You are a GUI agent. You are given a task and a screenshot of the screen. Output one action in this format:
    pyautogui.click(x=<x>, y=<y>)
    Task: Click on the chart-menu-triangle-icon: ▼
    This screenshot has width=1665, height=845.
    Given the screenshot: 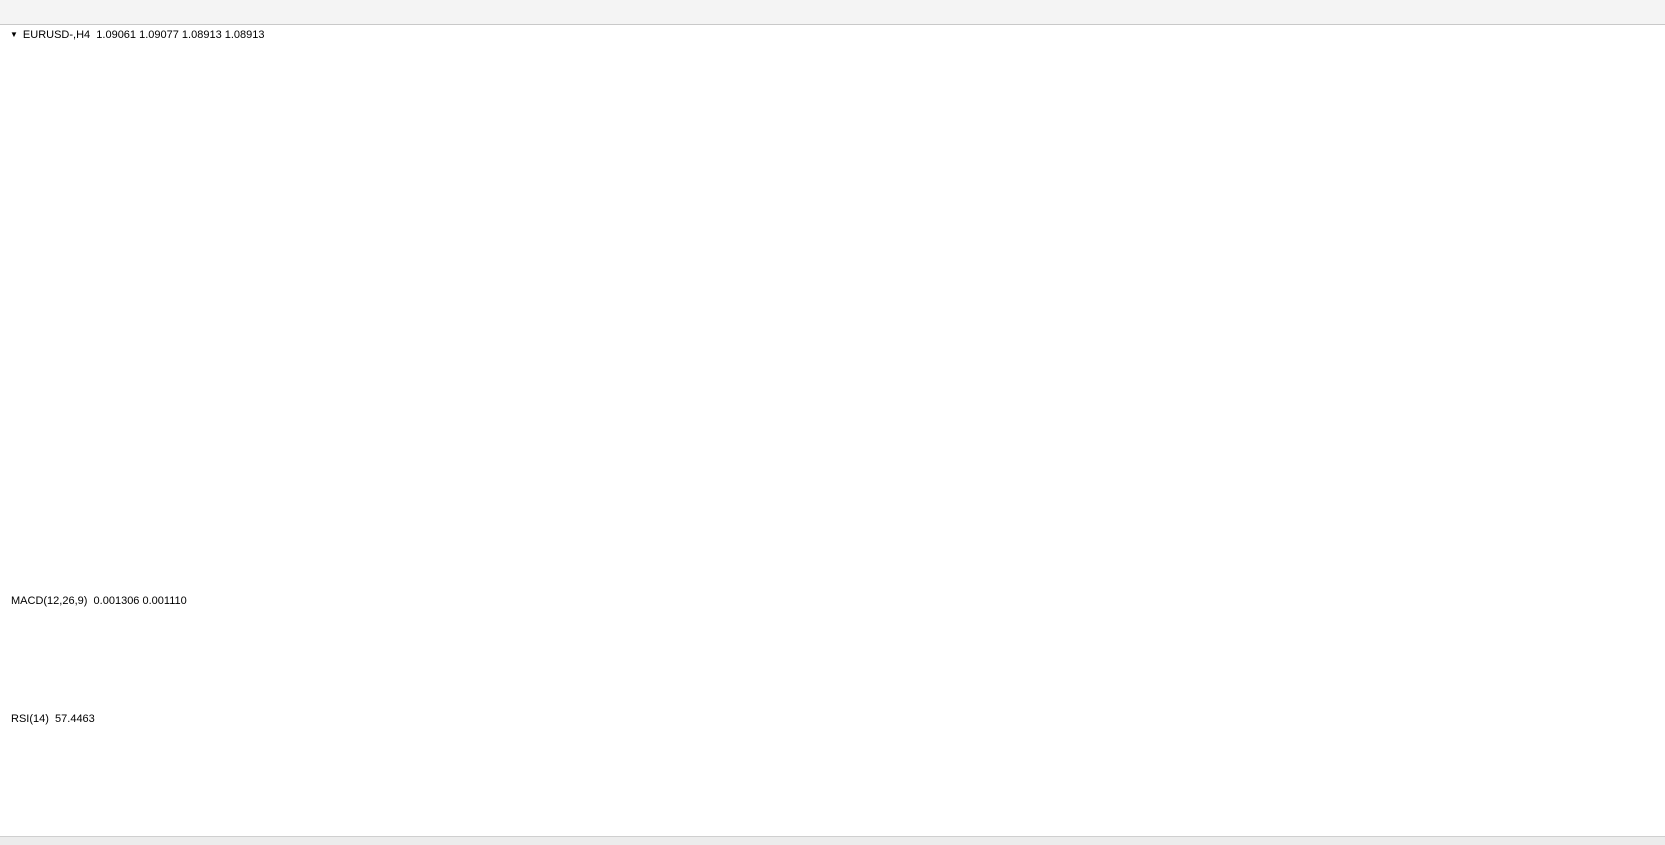 What is the action you would take?
    pyautogui.click(x=14, y=34)
    